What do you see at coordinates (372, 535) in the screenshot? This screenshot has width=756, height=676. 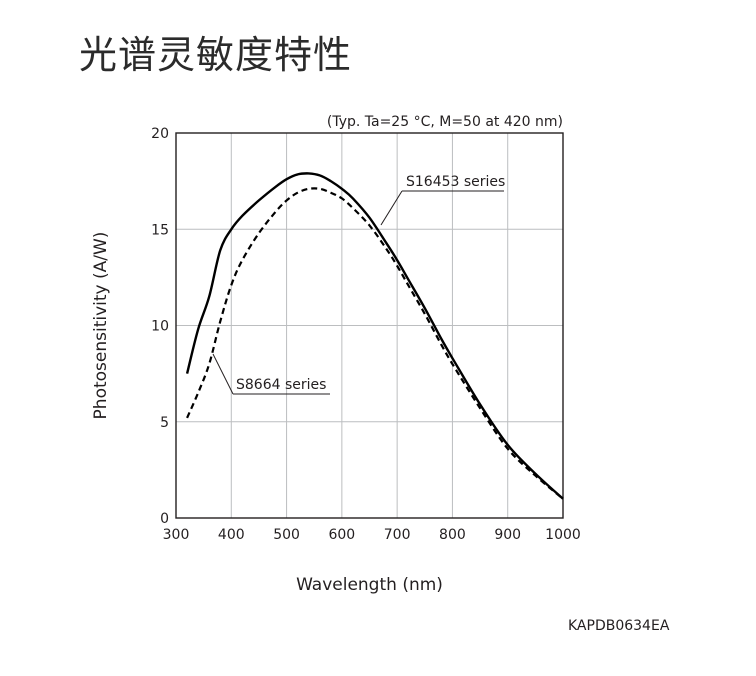 I see `x-tick-labels: 300 400 500 600 700 800 900 1000` at bounding box center [372, 535].